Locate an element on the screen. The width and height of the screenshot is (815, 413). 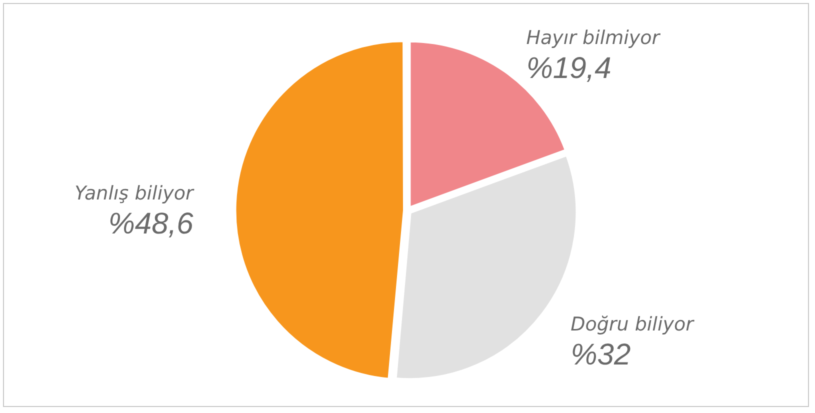
data-label: %48,6 is located at coordinates (151, 224).